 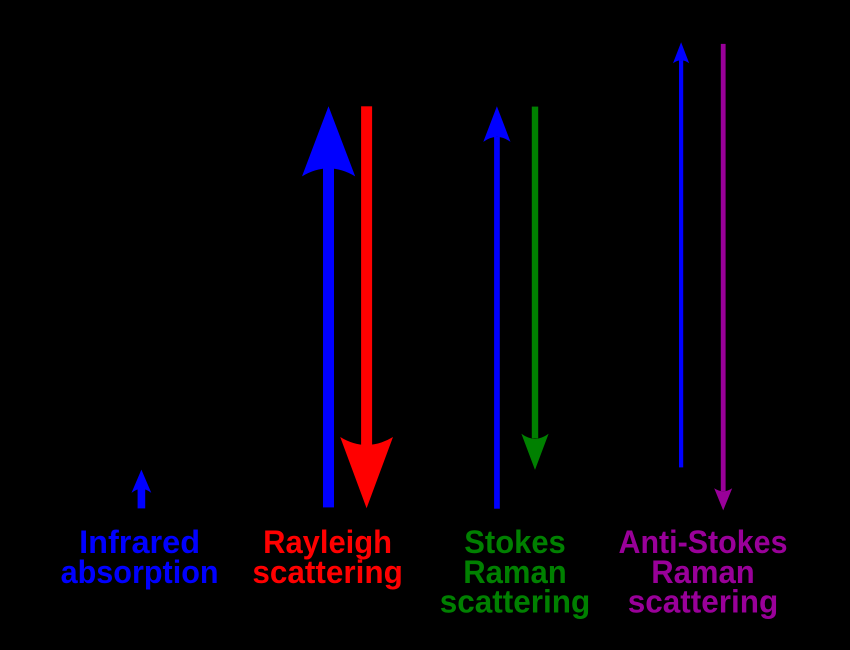 I want to click on svg-text: Anti-Stokes, so click(x=703, y=542).